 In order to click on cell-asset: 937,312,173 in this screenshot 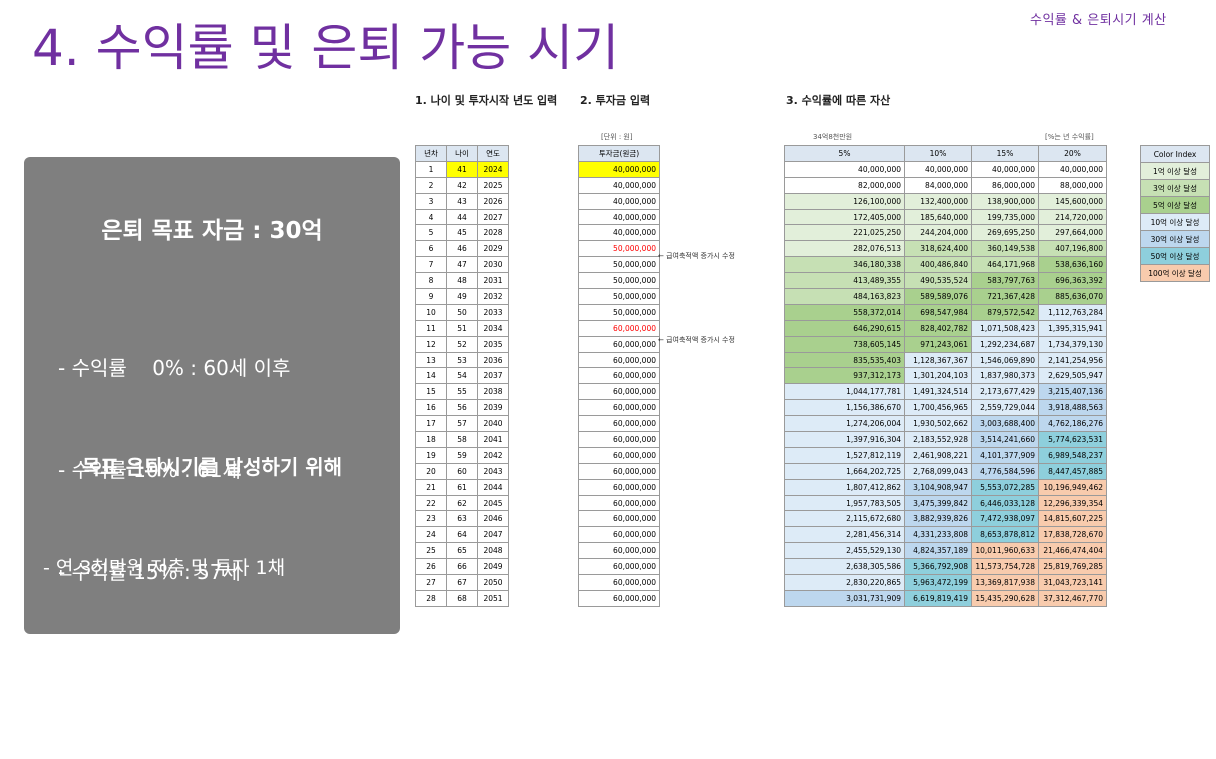, I will do `click(844, 376)`.